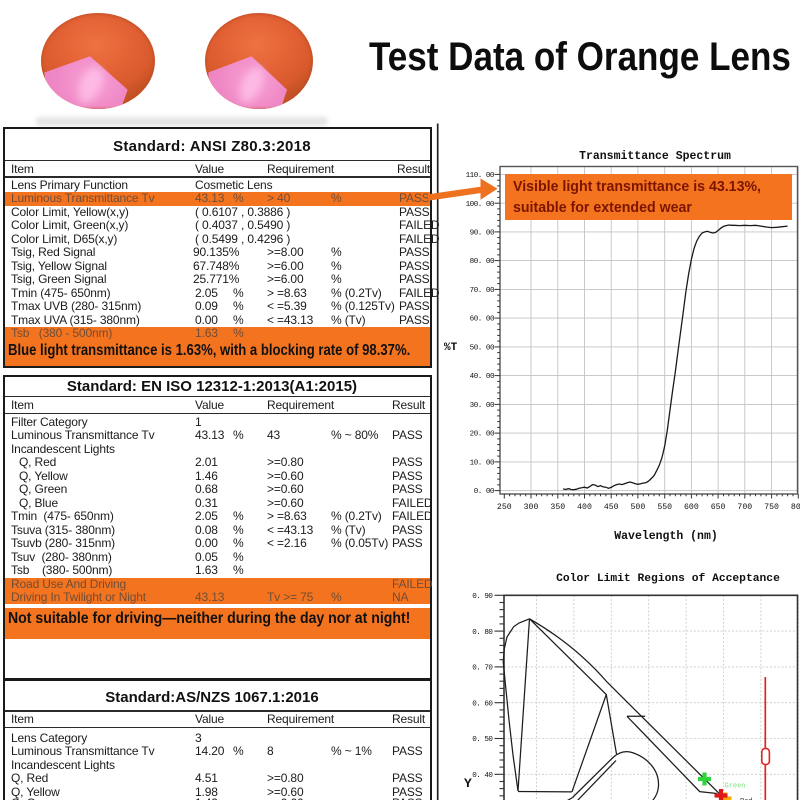 This screenshot has width=800, height=800. I want to click on svg-text: 550, so click(664, 507).